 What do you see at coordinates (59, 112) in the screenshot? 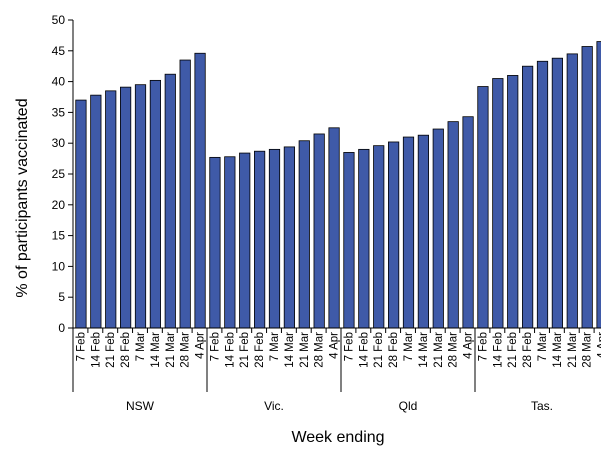
I see `y-tick-label: 35` at bounding box center [59, 112].